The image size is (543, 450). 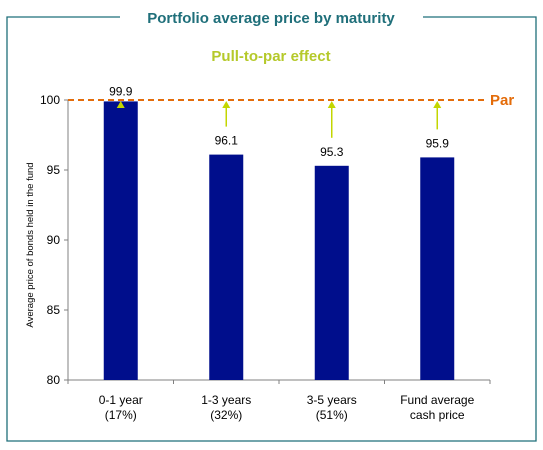 What do you see at coordinates (54, 170) in the screenshot?
I see `y-tick-label: 95` at bounding box center [54, 170].